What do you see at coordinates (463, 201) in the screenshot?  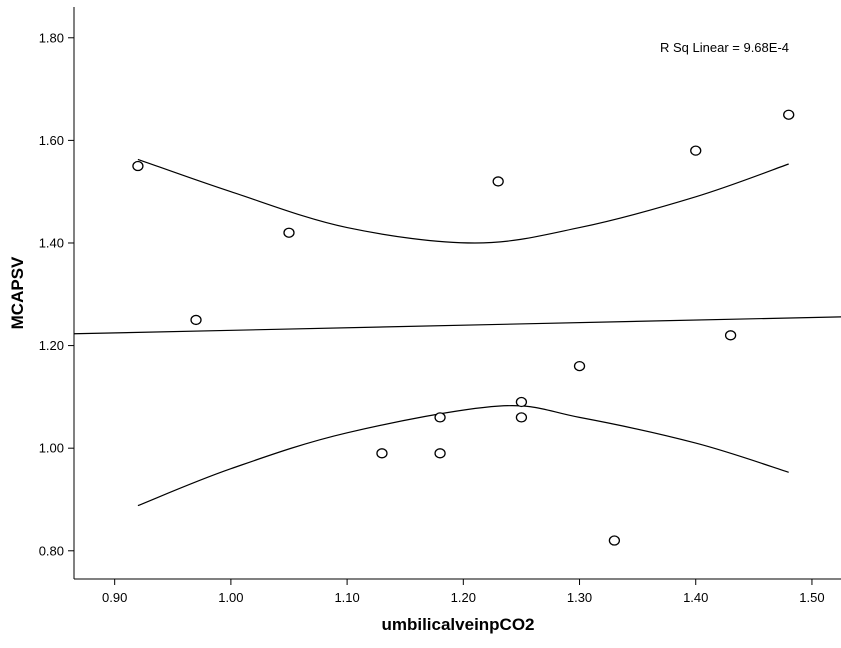 I see `upper-confidence-curve` at bounding box center [463, 201].